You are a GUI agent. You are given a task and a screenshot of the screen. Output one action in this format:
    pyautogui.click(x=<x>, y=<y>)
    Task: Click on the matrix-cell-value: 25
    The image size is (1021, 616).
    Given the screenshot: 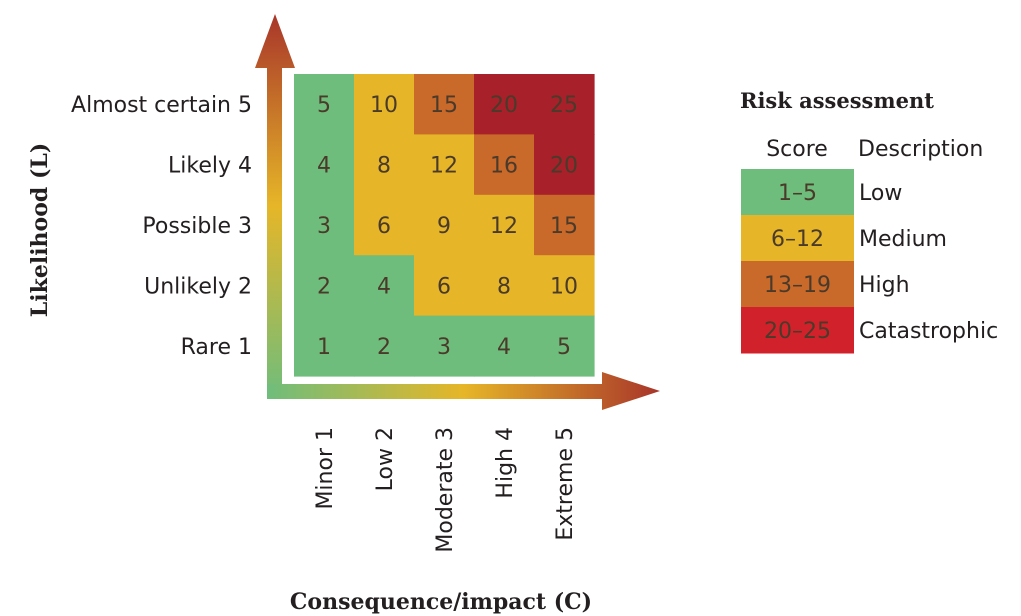 What is the action you would take?
    pyautogui.click(x=564, y=105)
    